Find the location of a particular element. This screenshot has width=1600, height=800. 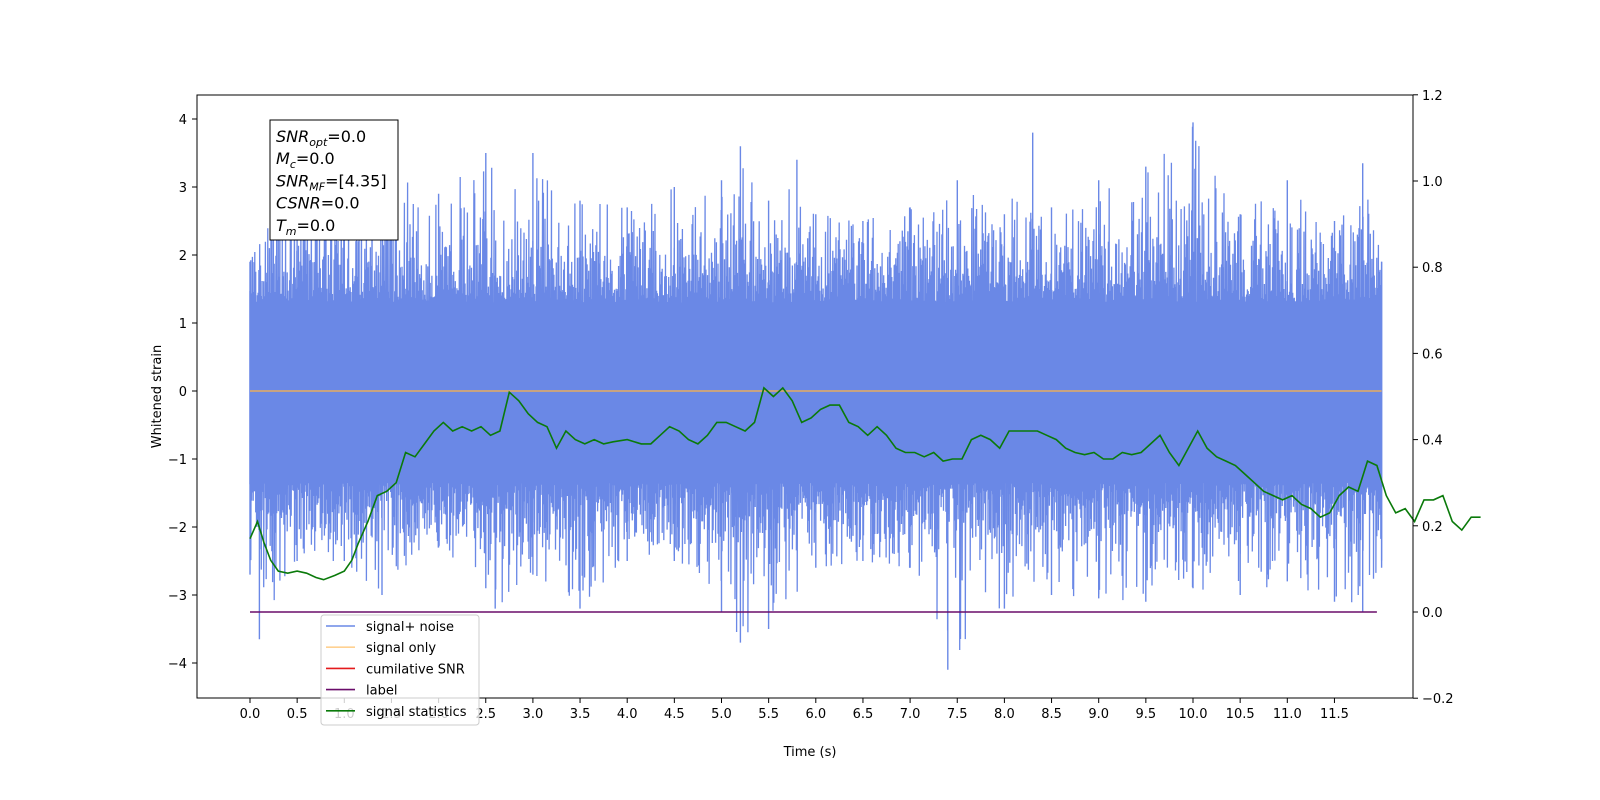

x-tick-label: 6.5 is located at coordinates (863, 714).